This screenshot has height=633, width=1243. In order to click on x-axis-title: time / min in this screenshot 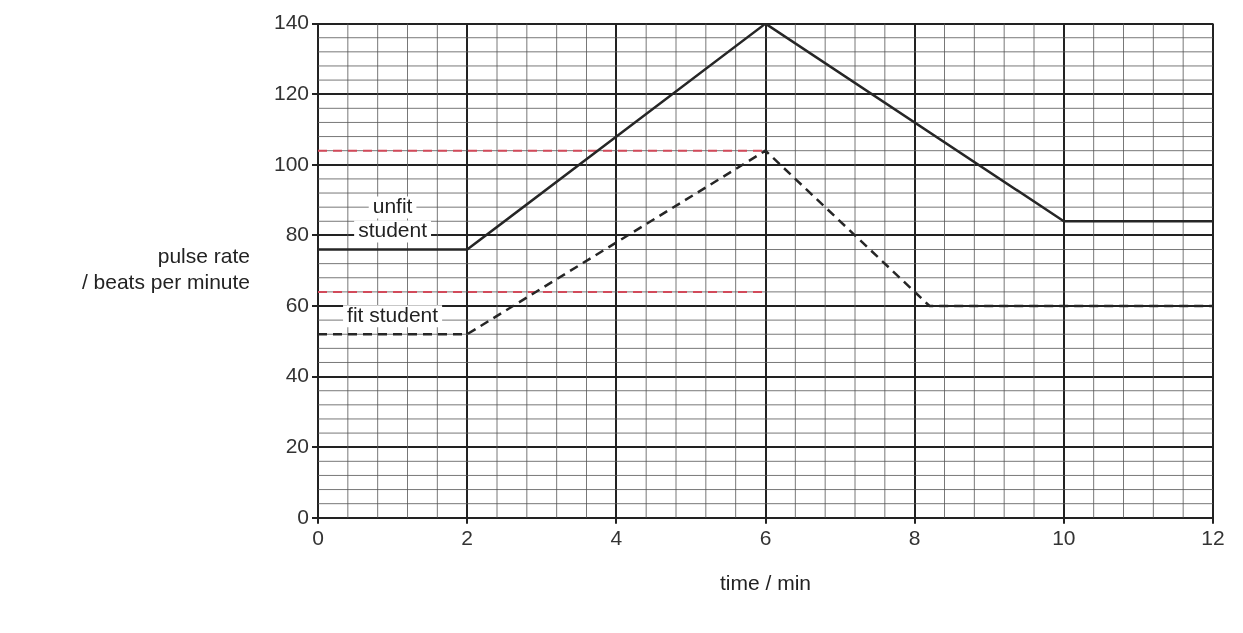, I will do `click(765, 582)`.